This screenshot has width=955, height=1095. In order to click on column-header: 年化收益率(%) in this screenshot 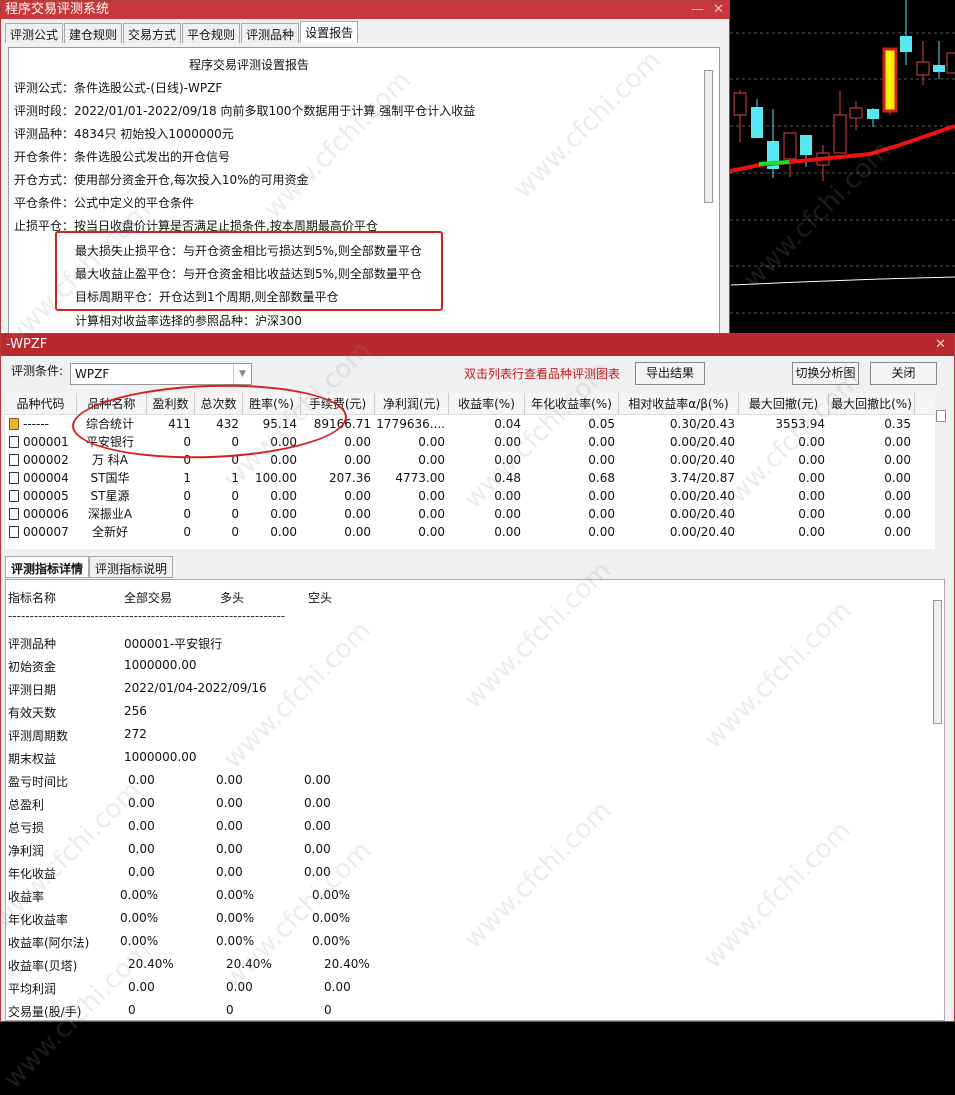, I will do `click(572, 403)`.